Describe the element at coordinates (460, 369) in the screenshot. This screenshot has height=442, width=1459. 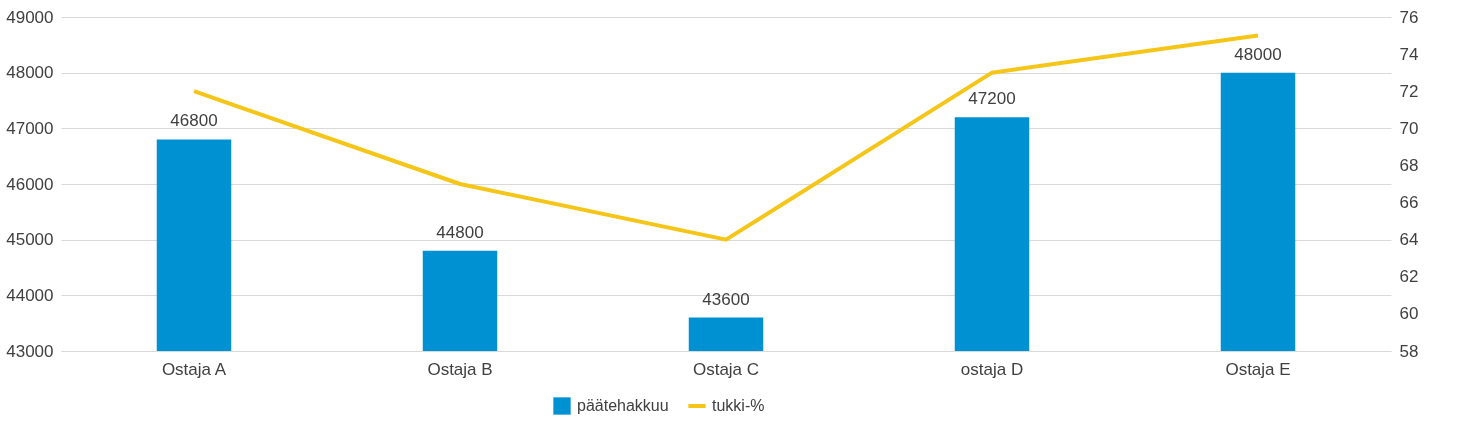
I see `x-tick-label: Ostaja B` at that location.